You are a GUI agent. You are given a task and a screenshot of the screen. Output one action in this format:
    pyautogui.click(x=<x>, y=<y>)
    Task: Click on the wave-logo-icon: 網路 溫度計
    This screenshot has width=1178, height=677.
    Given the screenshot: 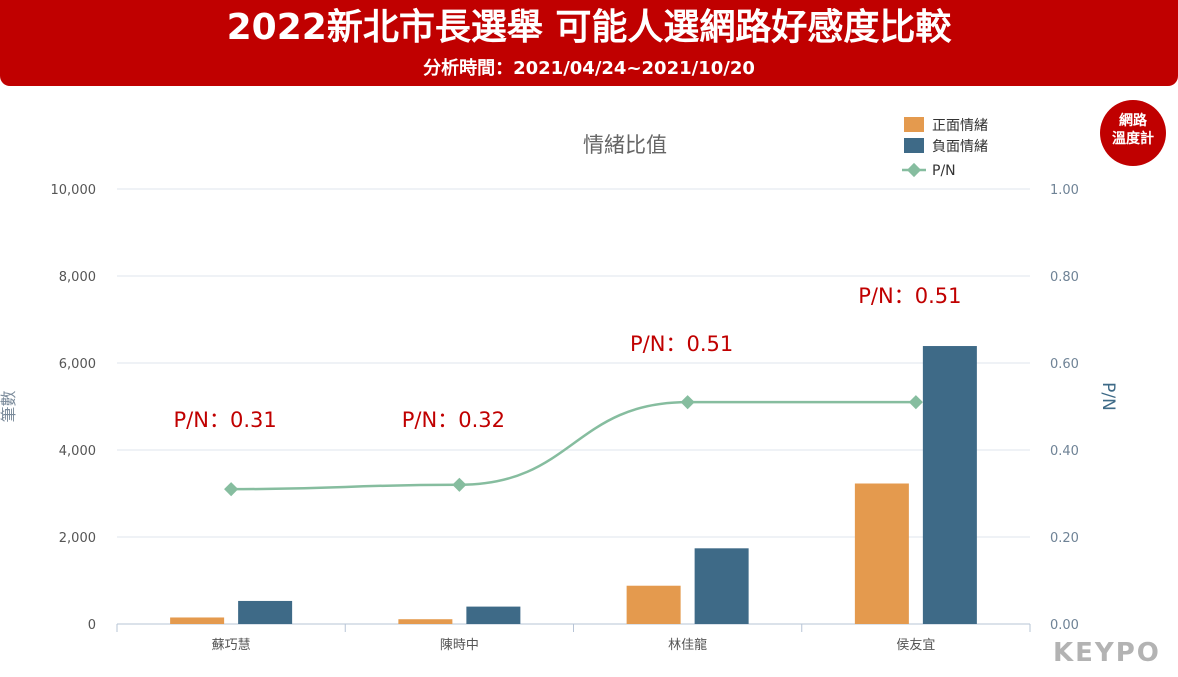 What is the action you would take?
    pyautogui.click(x=1133, y=133)
    